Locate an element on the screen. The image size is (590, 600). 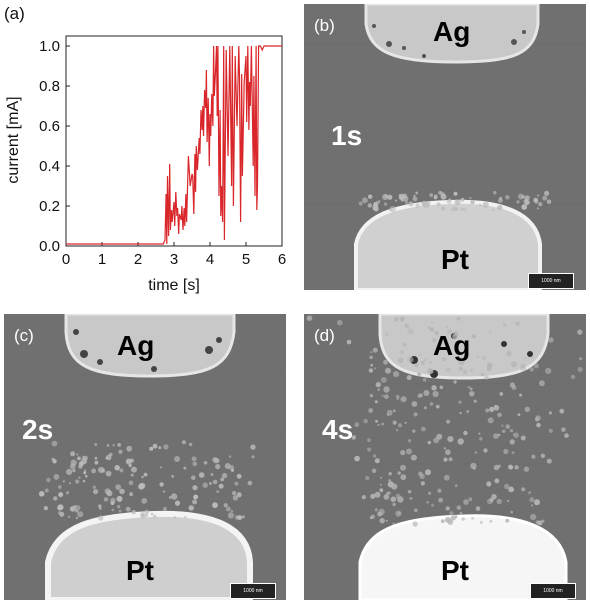
scalebar-d: 1000 nm is located at coordinates (553, 591).